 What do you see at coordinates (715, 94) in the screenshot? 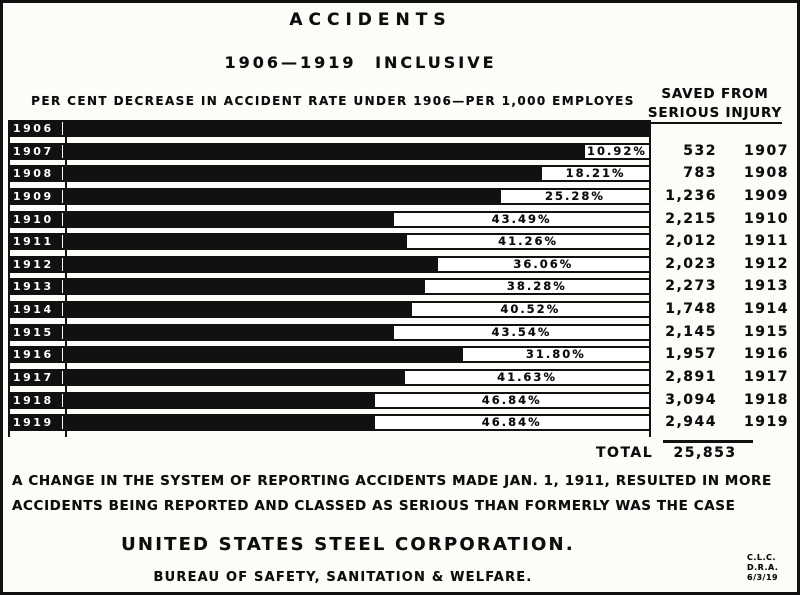
I see `saved-header-line1: SAVED FROM` at bounding box center [715, 94].